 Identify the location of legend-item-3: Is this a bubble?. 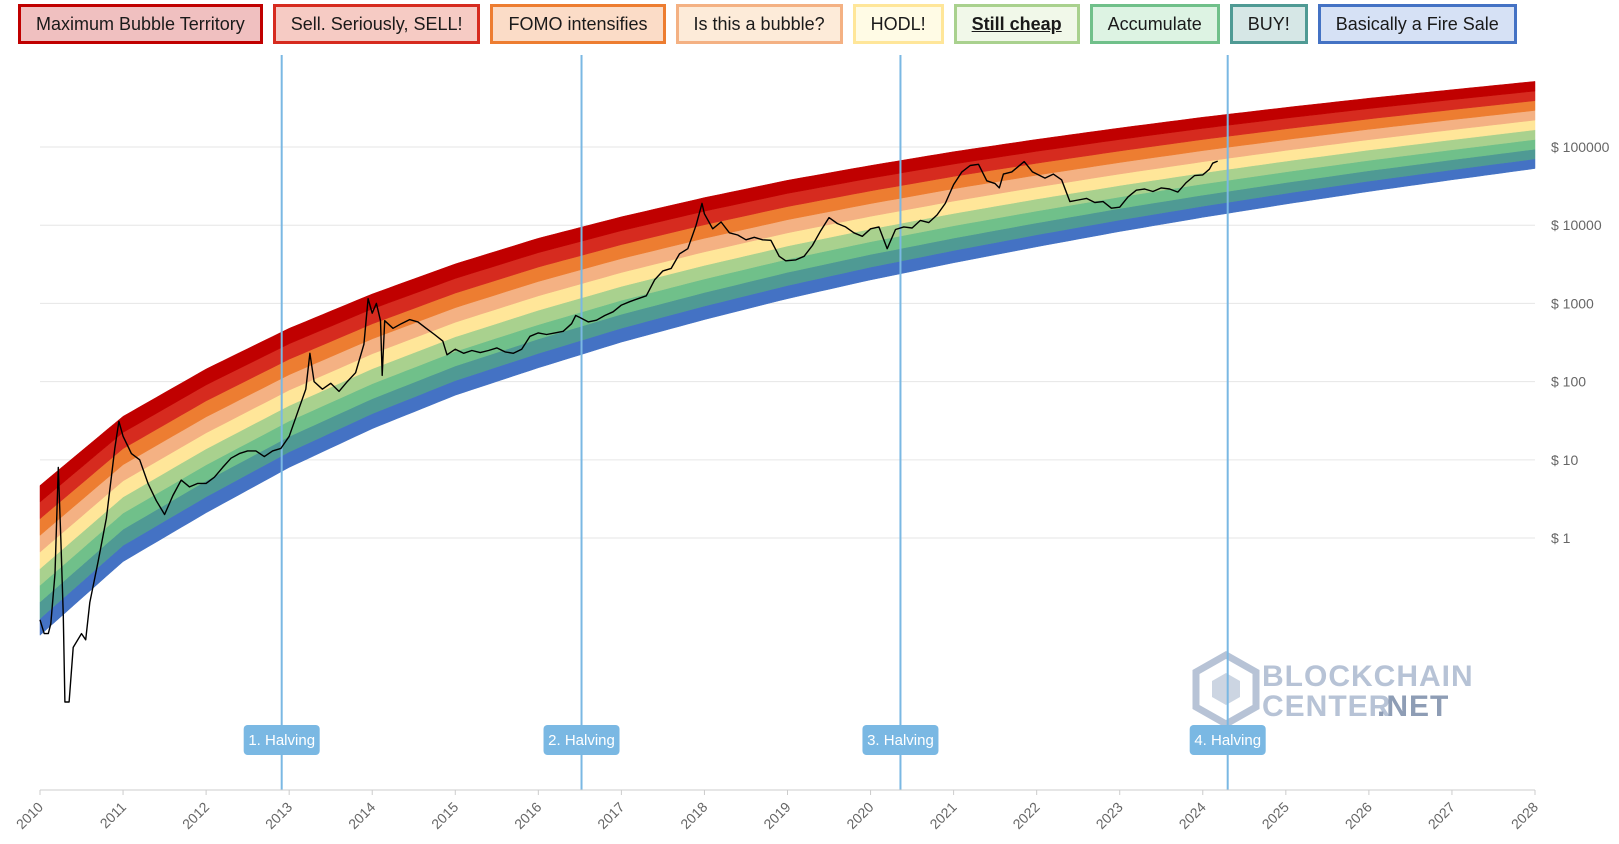
(759, 24).